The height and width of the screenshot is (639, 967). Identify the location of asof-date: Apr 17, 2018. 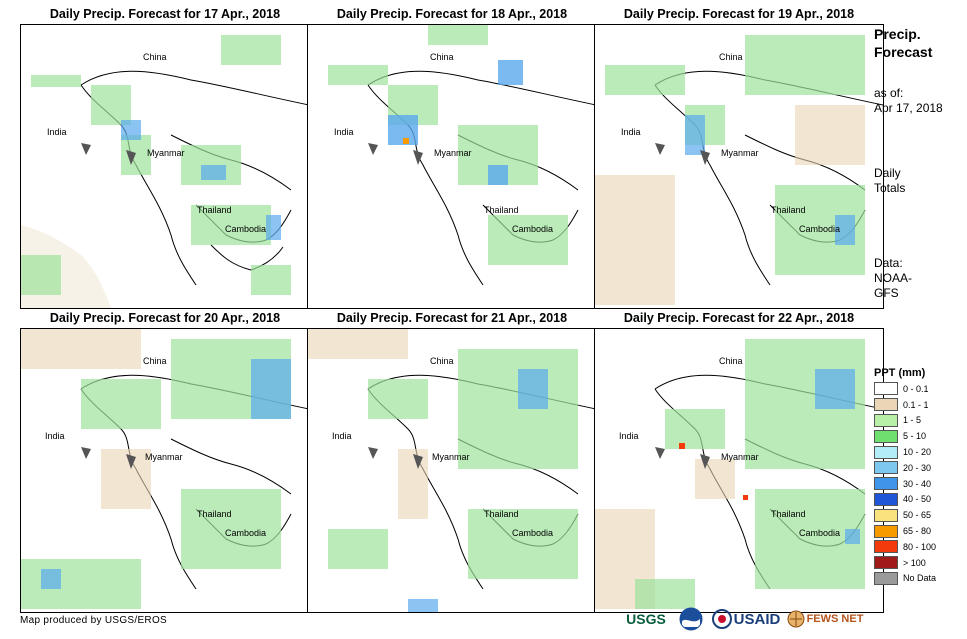
(908, 108).